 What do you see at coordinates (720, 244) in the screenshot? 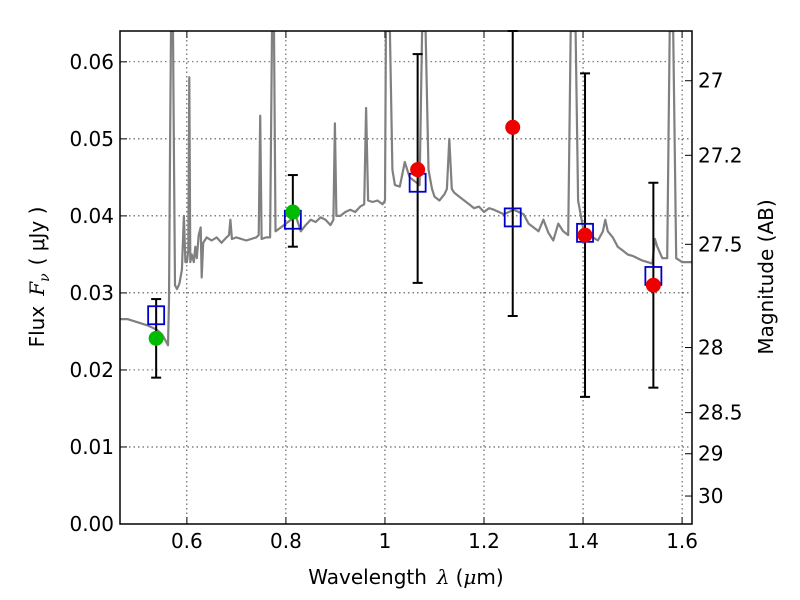
I see `y2-tick-label: 27.5` at bounding box center [720, 244].